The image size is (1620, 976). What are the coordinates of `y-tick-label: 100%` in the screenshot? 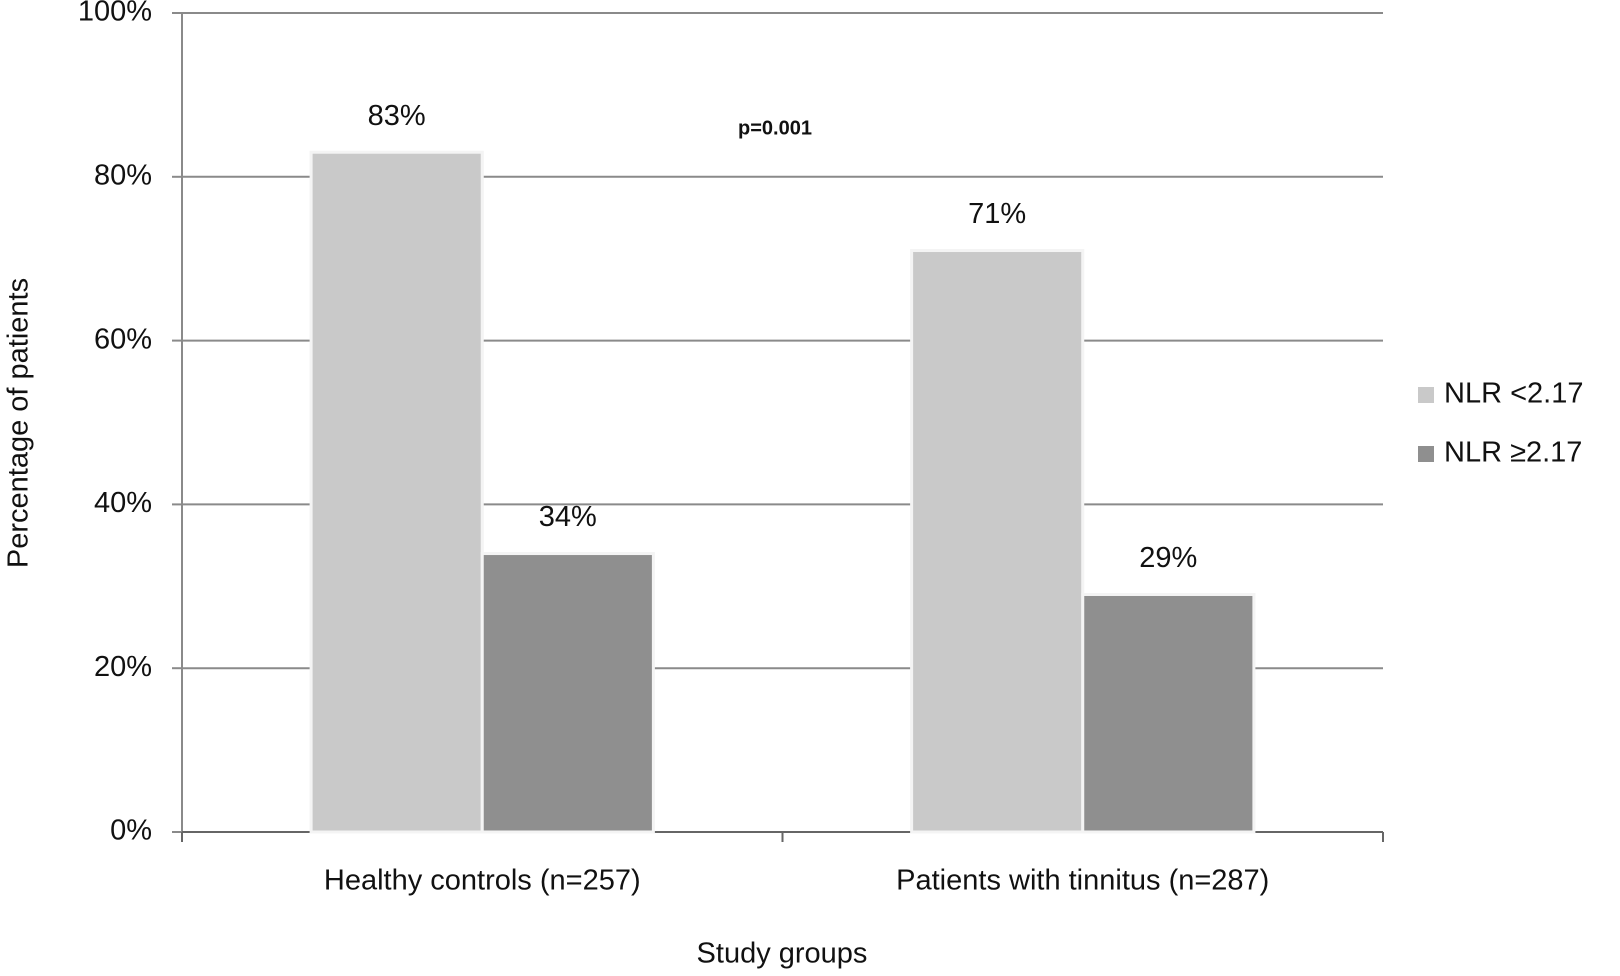 It's located at (115, 14).